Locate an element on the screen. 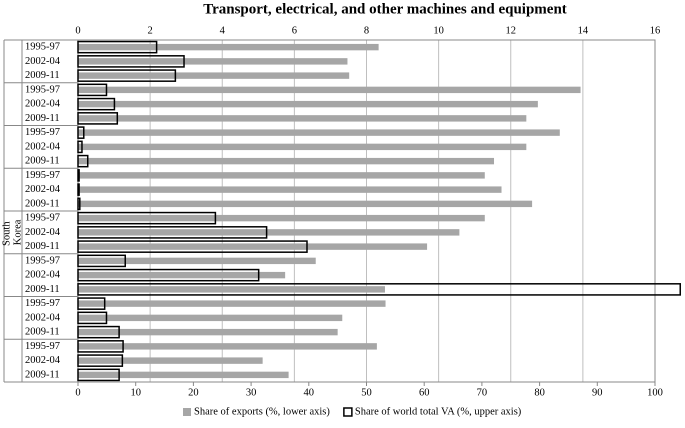 The width and height of the screenshot is (685, 428). x-tick-label: 40 is located at coordinates (309, 392).